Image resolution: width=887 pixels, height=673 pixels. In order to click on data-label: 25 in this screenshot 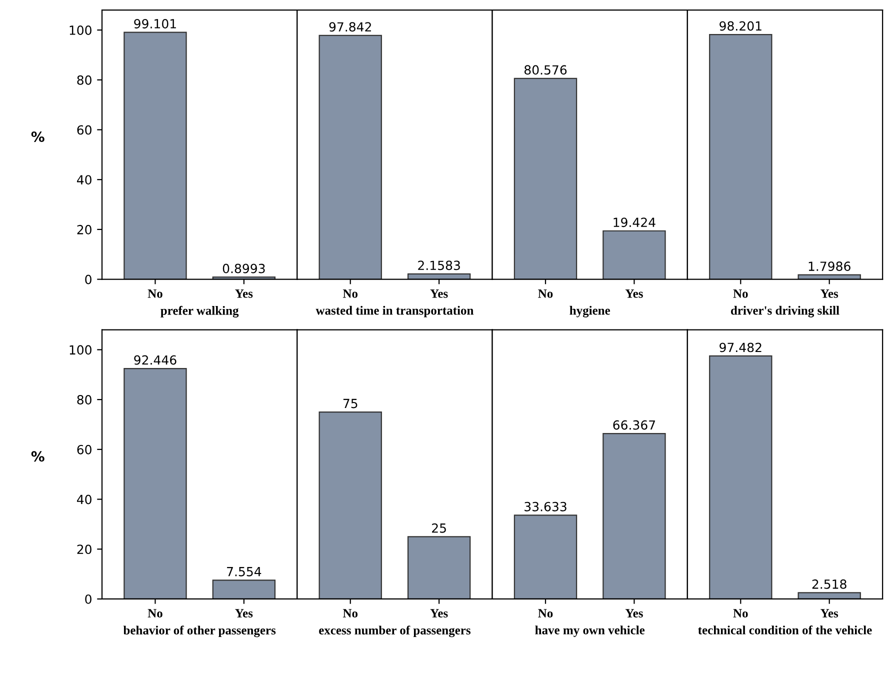, I will do `click(439, 528)`.